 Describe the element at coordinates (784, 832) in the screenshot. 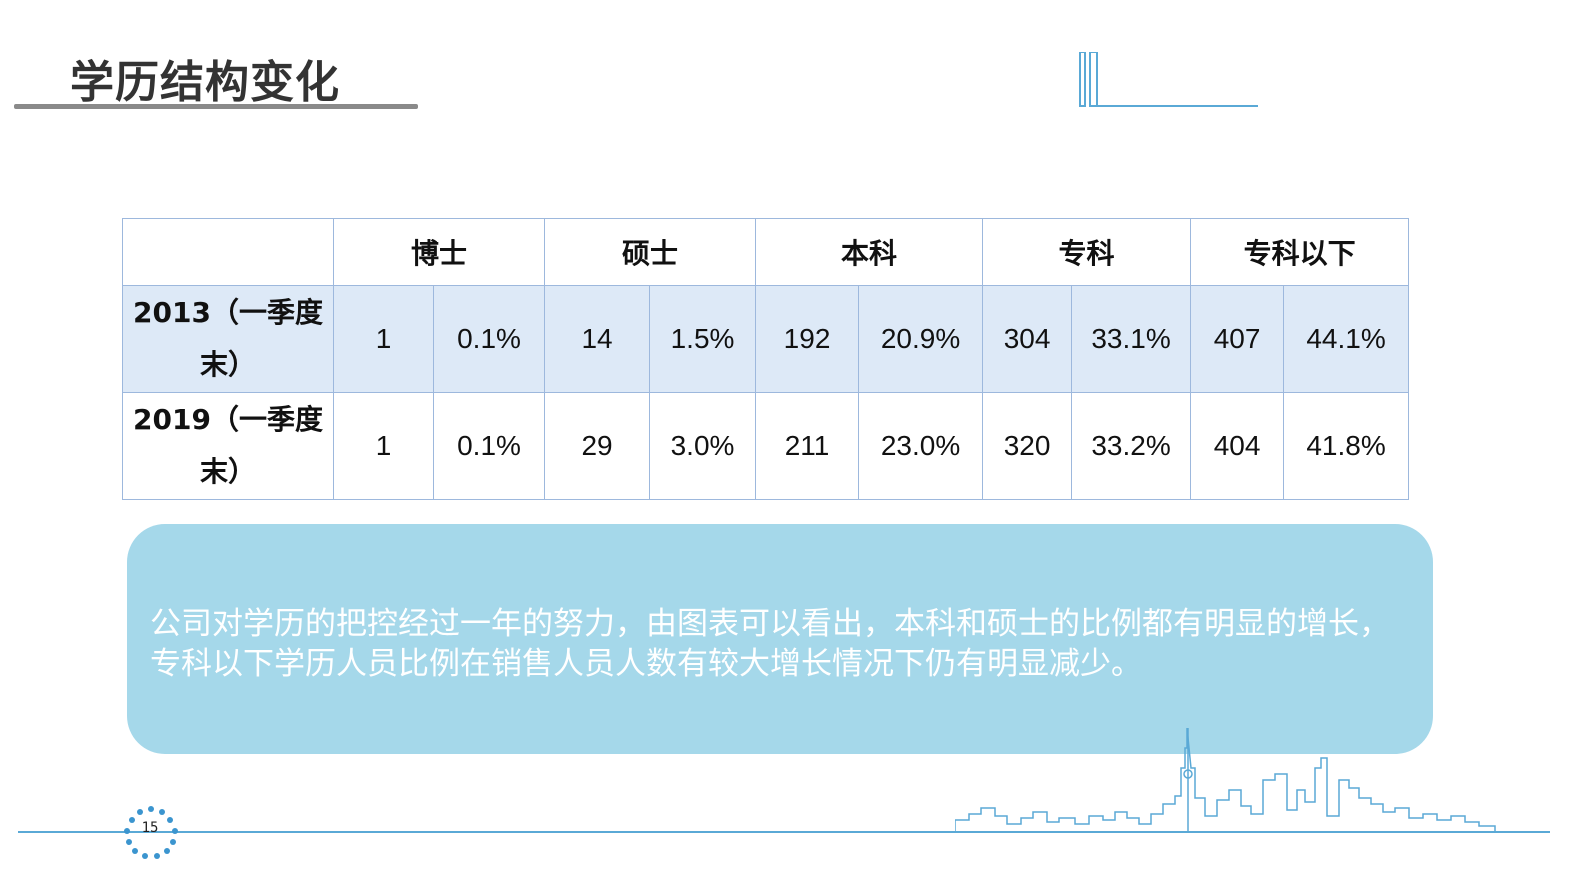

I see `footer-line` at that location.